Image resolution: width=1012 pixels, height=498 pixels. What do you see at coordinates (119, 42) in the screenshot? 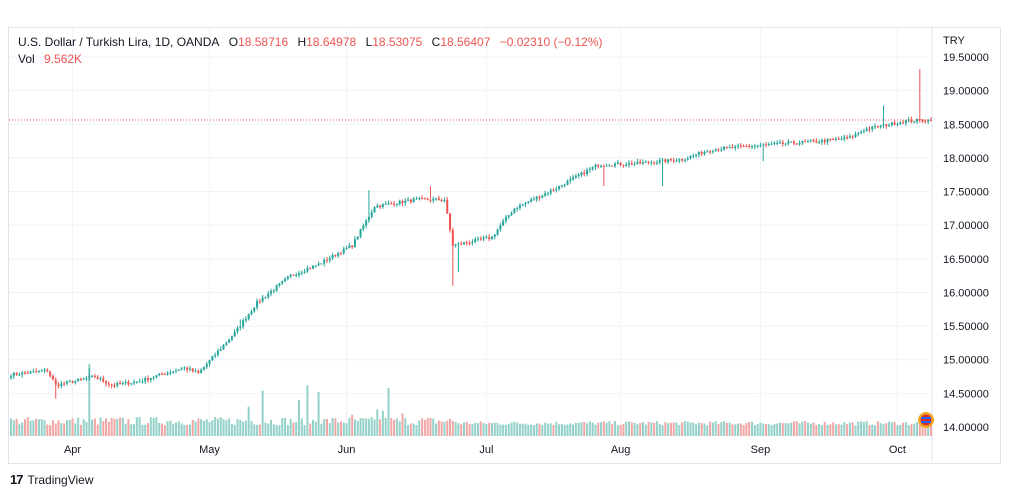
I see `symbol-title: U.S. Dollar / Turkish Lira, 1D, OANDA` at bounding box center [119, 42].